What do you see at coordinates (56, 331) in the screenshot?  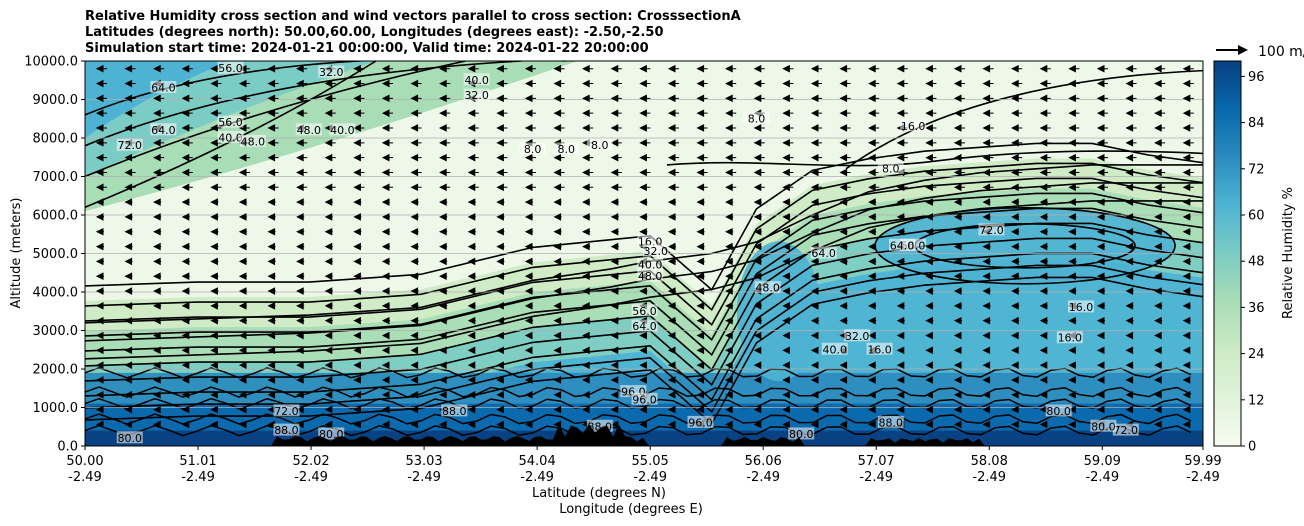 I see `y-tick-label: 3000.0` at bounding box center [56, 331].